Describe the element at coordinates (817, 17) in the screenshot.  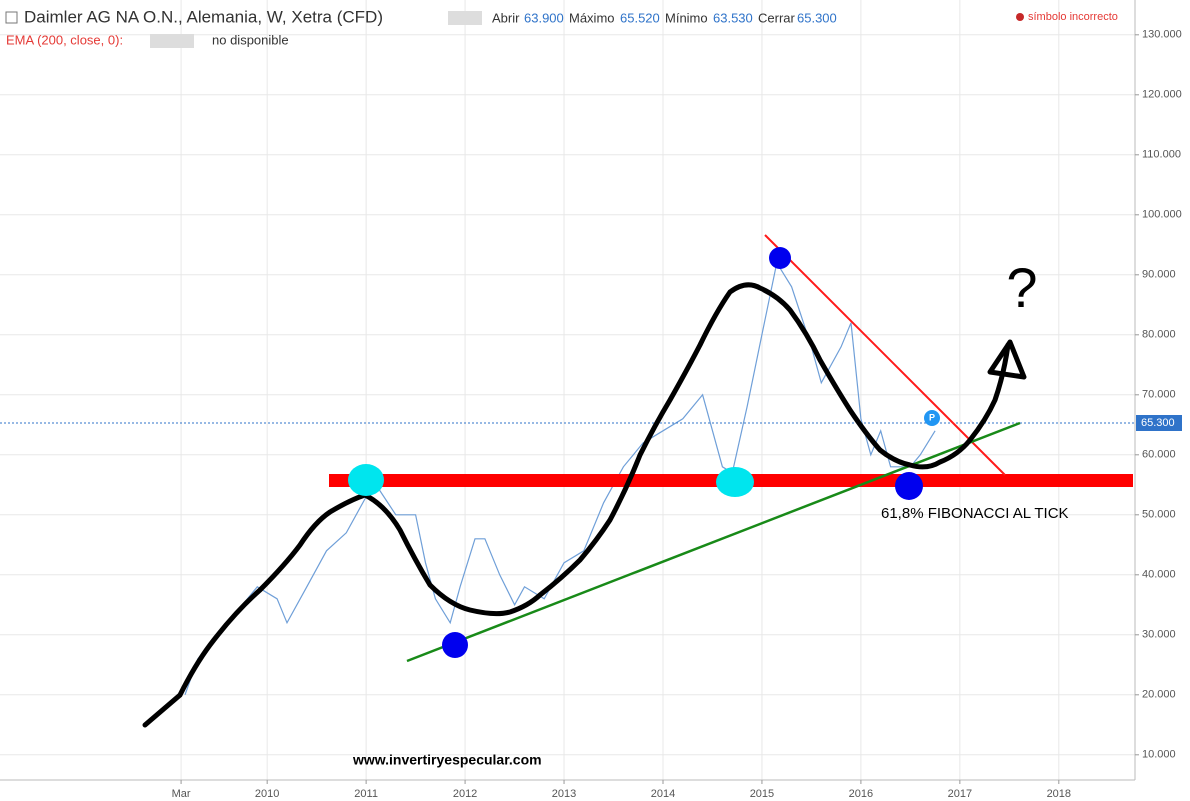
I see `value: 65.300` at that location.